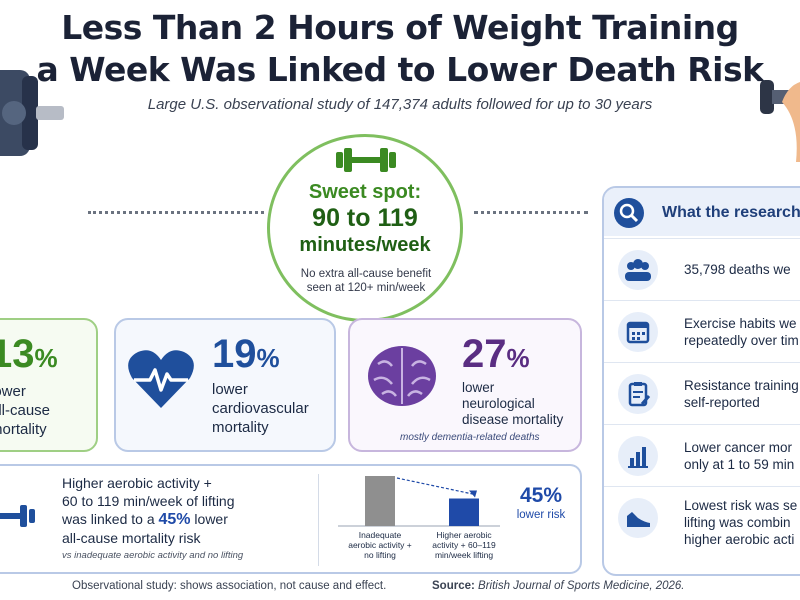  What do you see at coordinates (365, 245) in the screenshot?
I see `sweet-spot-unit: minutes/week` at bounding box center [365, 245].